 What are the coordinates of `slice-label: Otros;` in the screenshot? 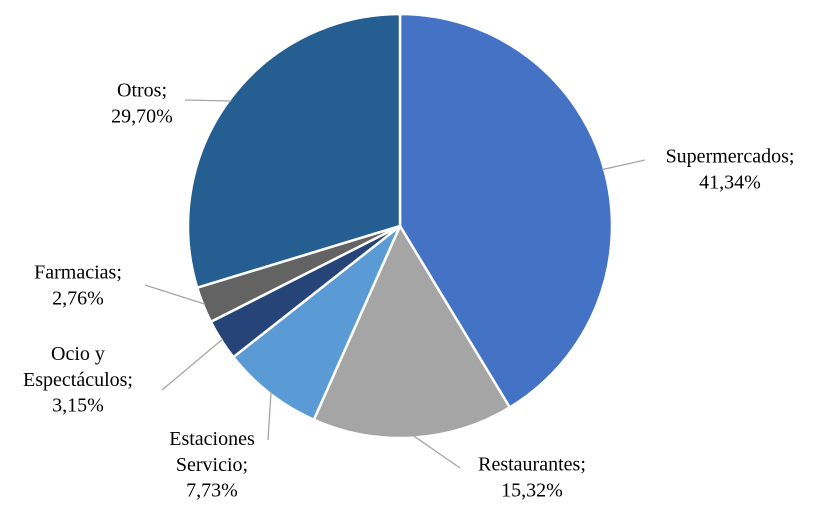 It's located at (142, 91).